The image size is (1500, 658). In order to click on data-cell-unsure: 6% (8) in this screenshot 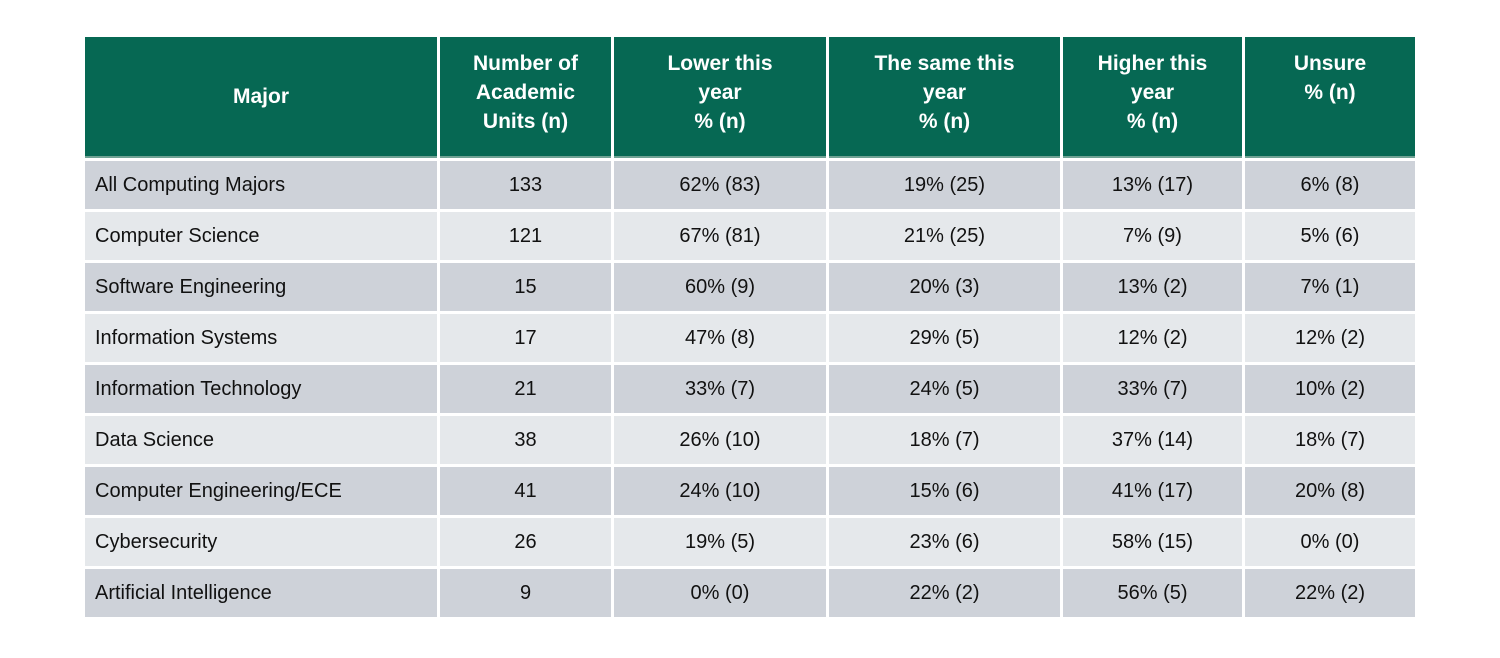, I will do `click(1330, 185)`.